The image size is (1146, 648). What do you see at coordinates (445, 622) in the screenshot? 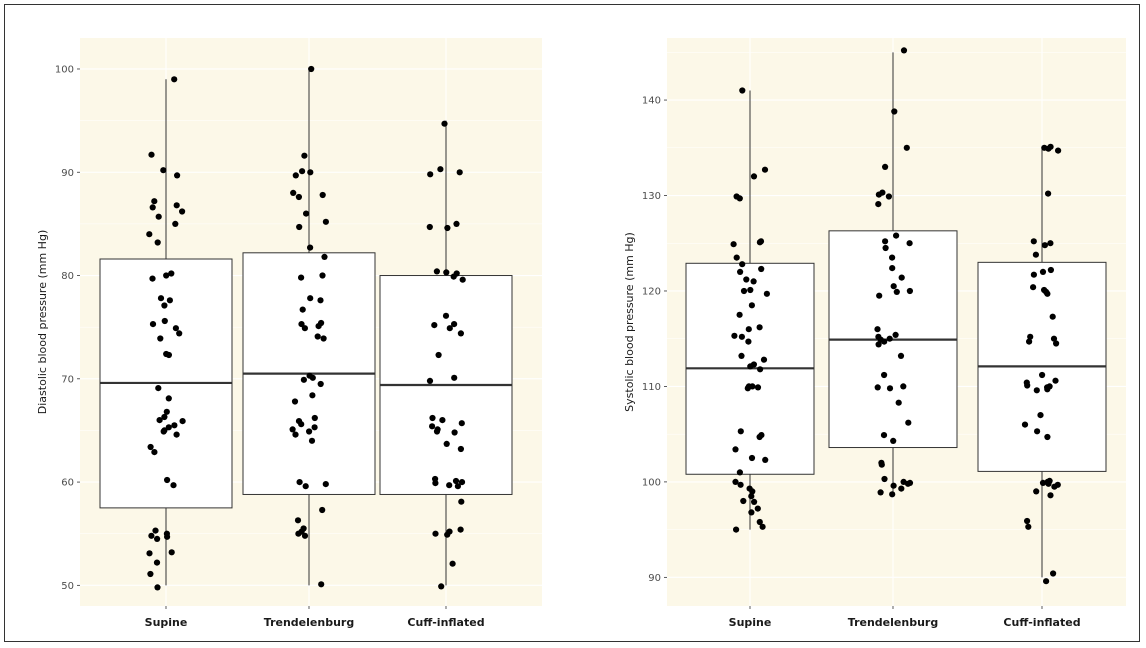
I see `x-tick-label: Cuff-inflated` at bounding box center [445, 622].